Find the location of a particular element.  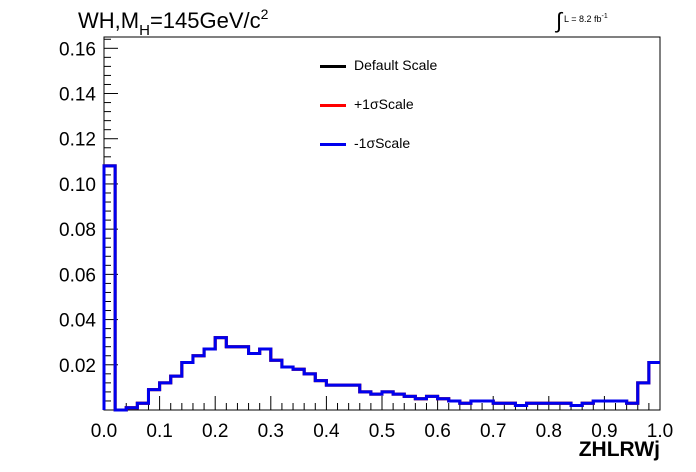

y-tick-label: 0.16 is located at coordinates (77, 49).